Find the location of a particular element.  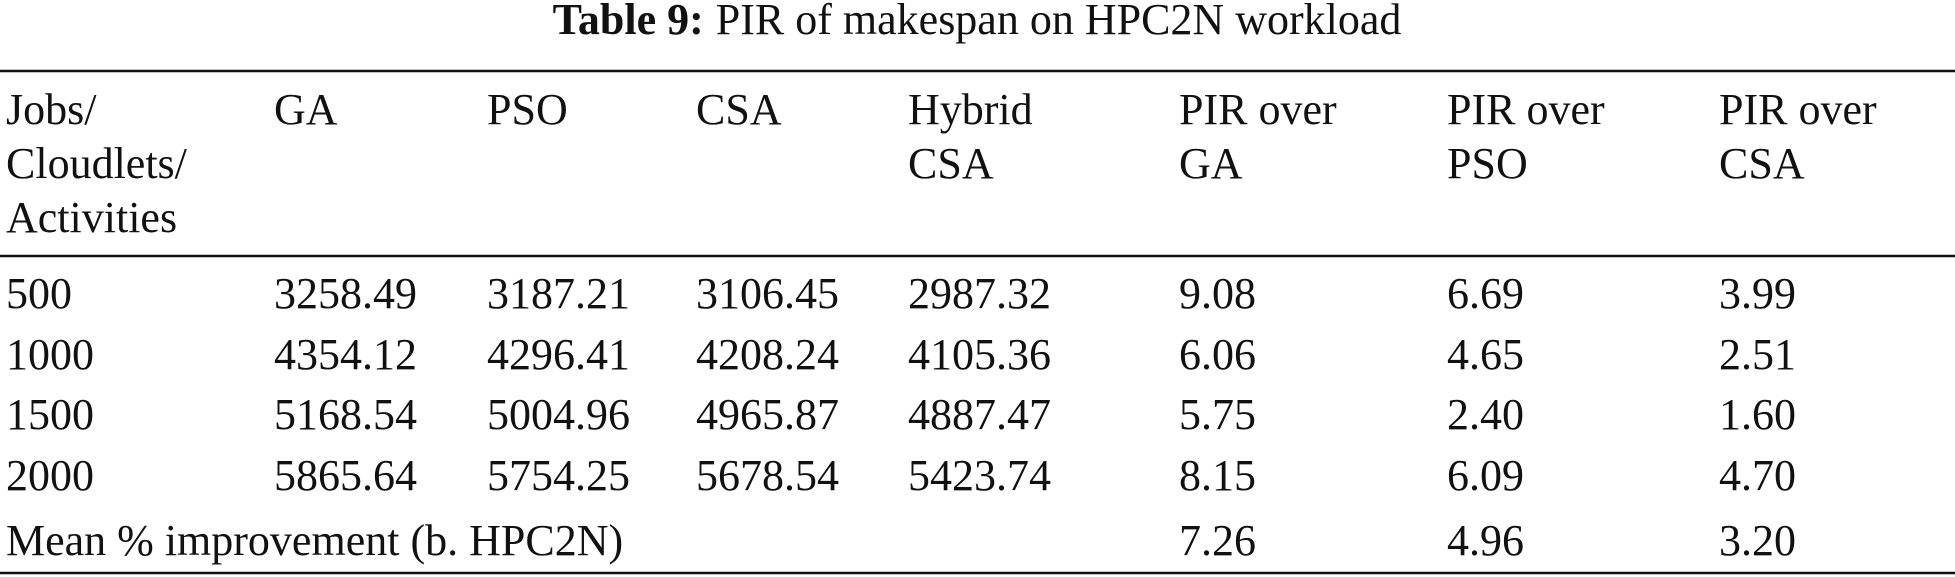

table-cell: 4.65 is located at coordinates (1485, 354).